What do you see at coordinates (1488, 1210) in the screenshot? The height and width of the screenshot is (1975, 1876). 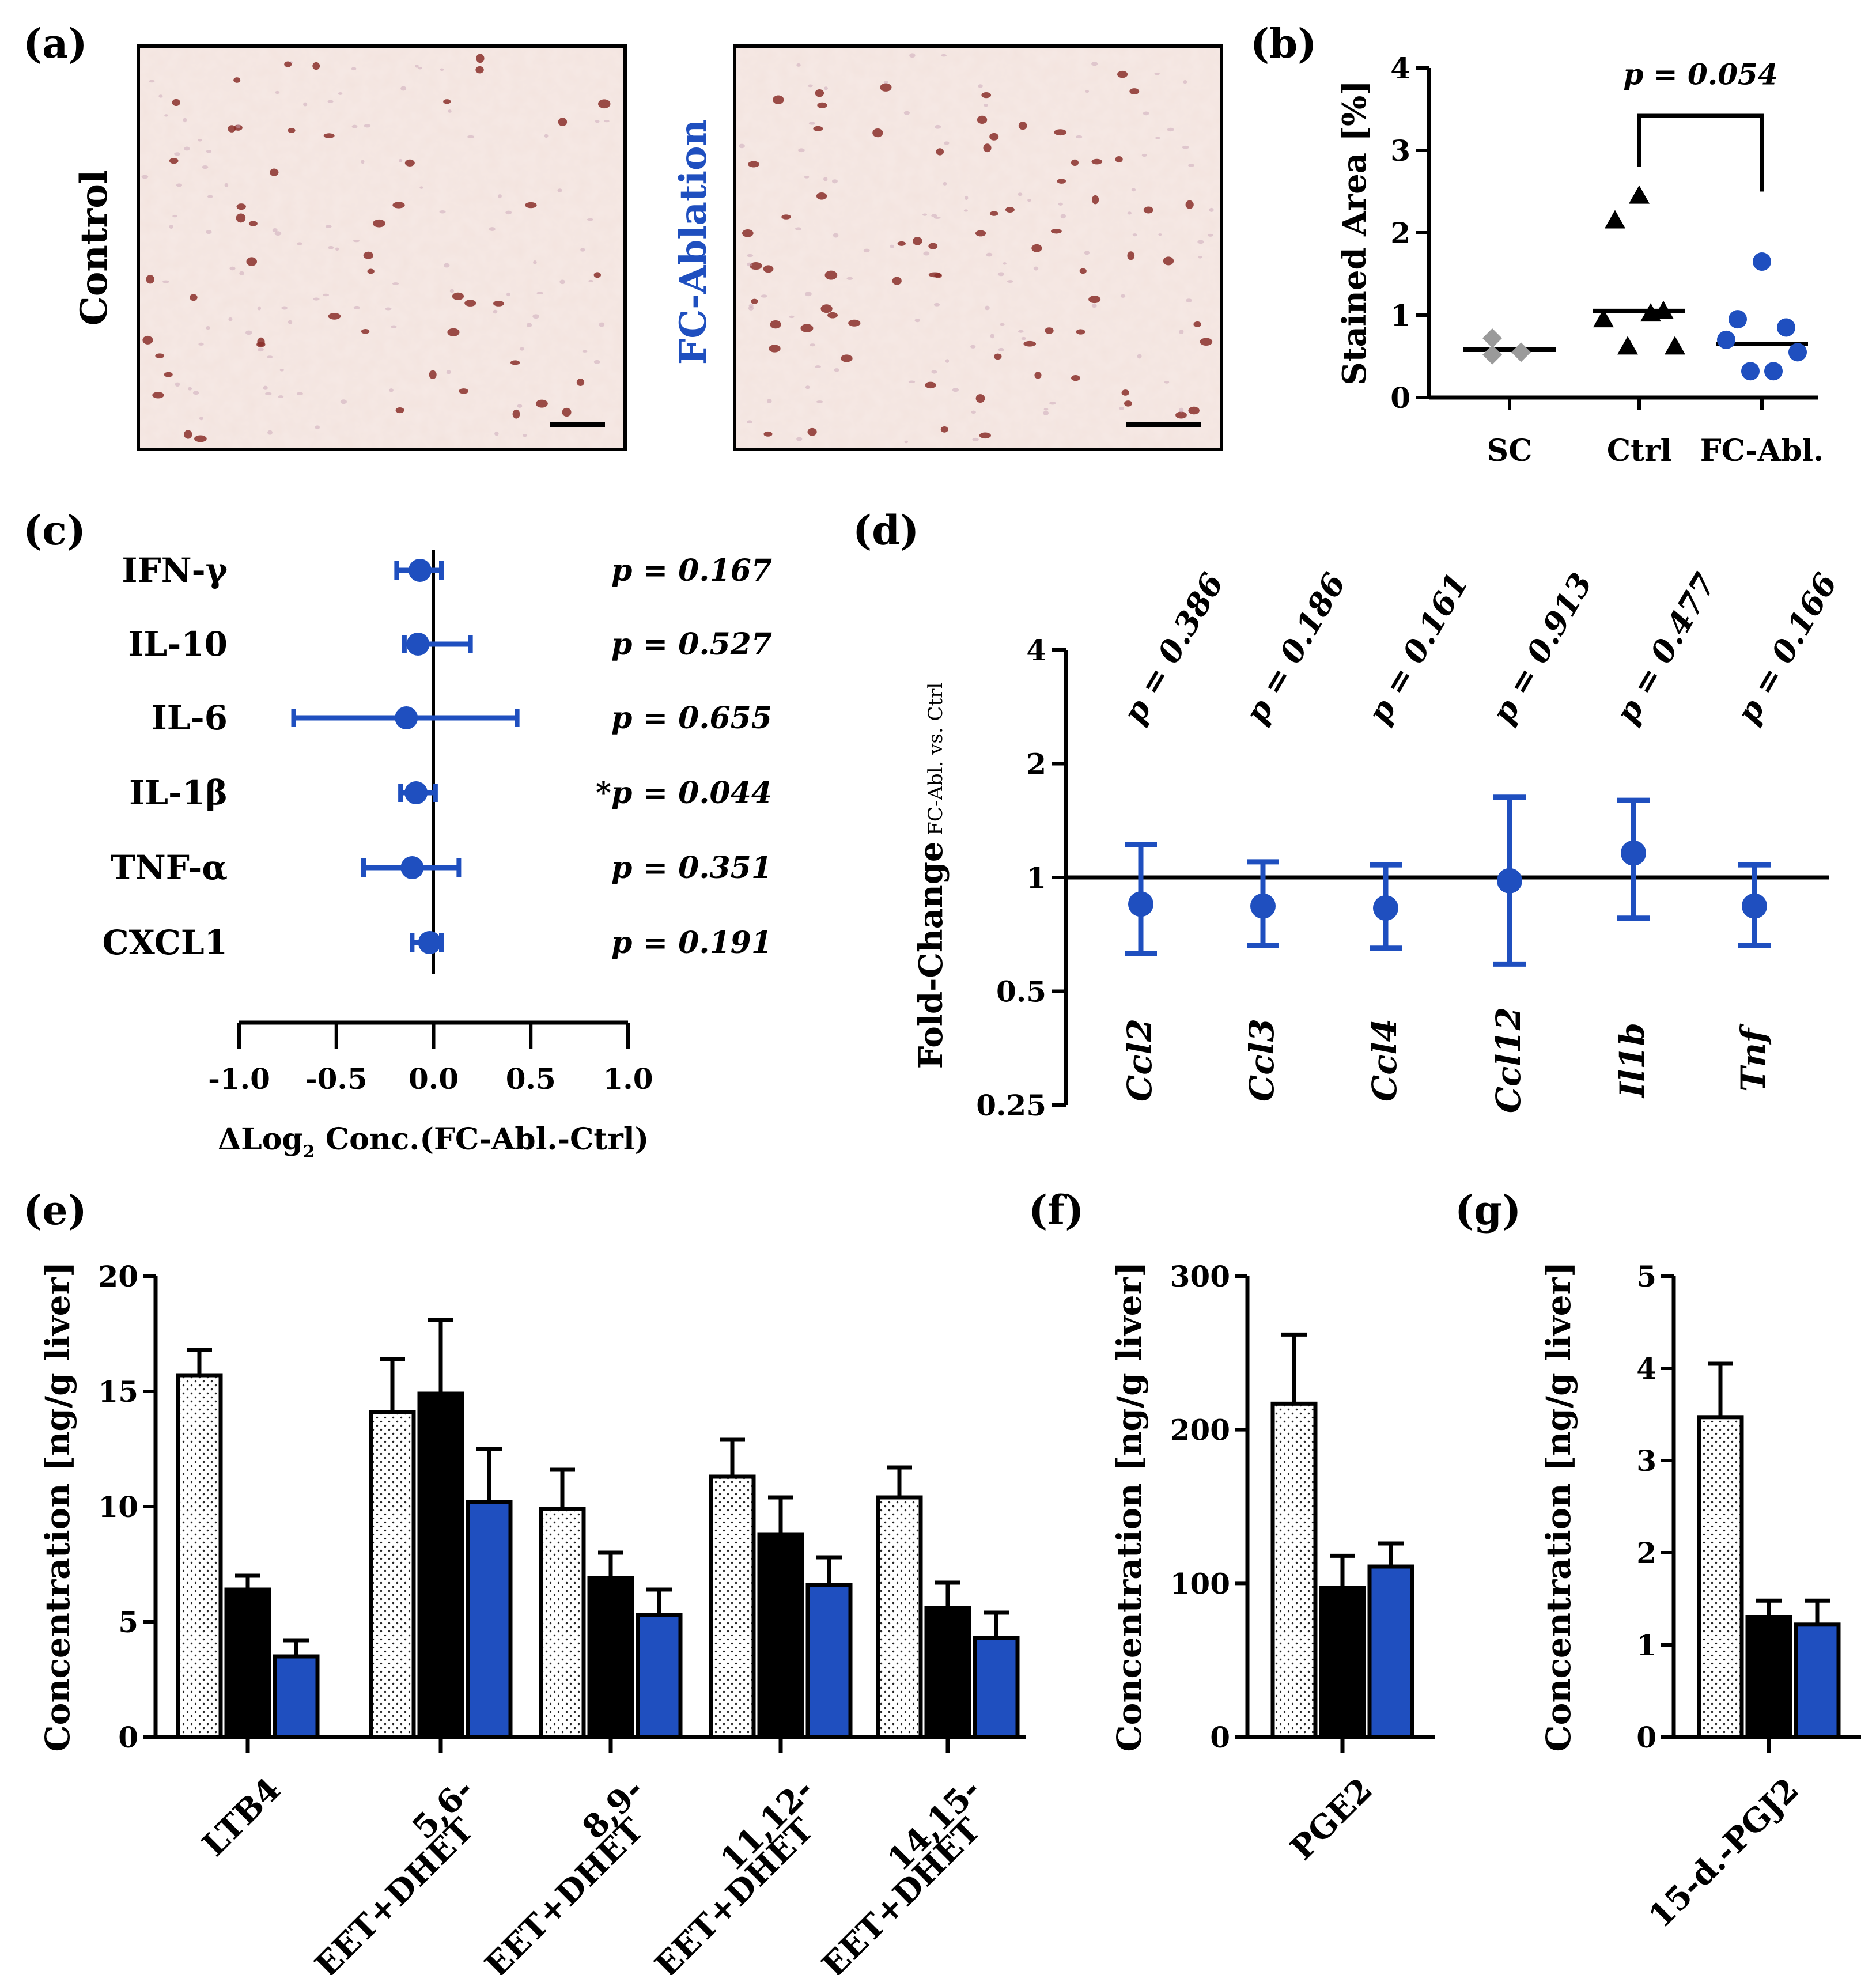 I see `panel-label-g: (g)` at bounding box center [1488, 1210].